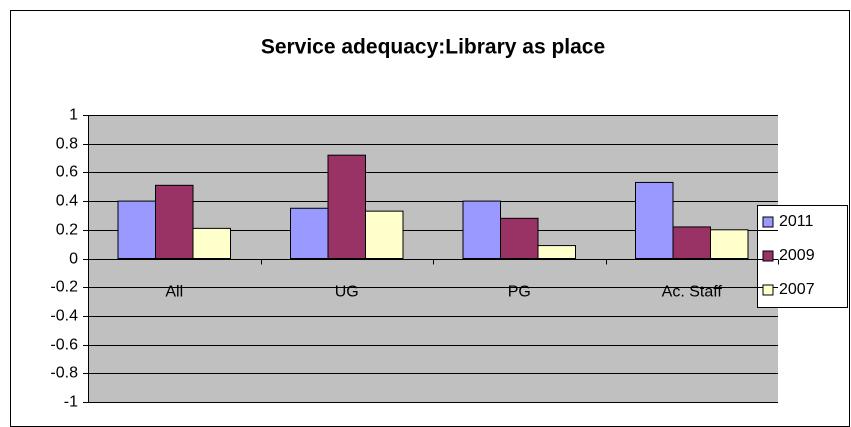 This screenshot has width=851, height=427. I want to click on y-tick-label: -0.2, so click(64, 287).